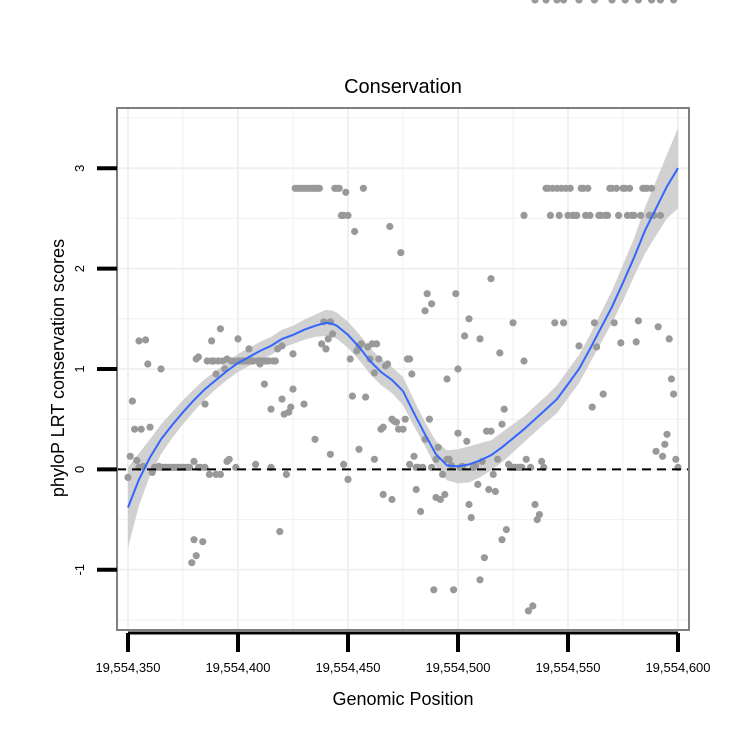 The height and width of the screenshot is (750, 750). Describe the element at coordinates (79, 469) in the screenshot. I see `y-tick-label: 0` at that location.